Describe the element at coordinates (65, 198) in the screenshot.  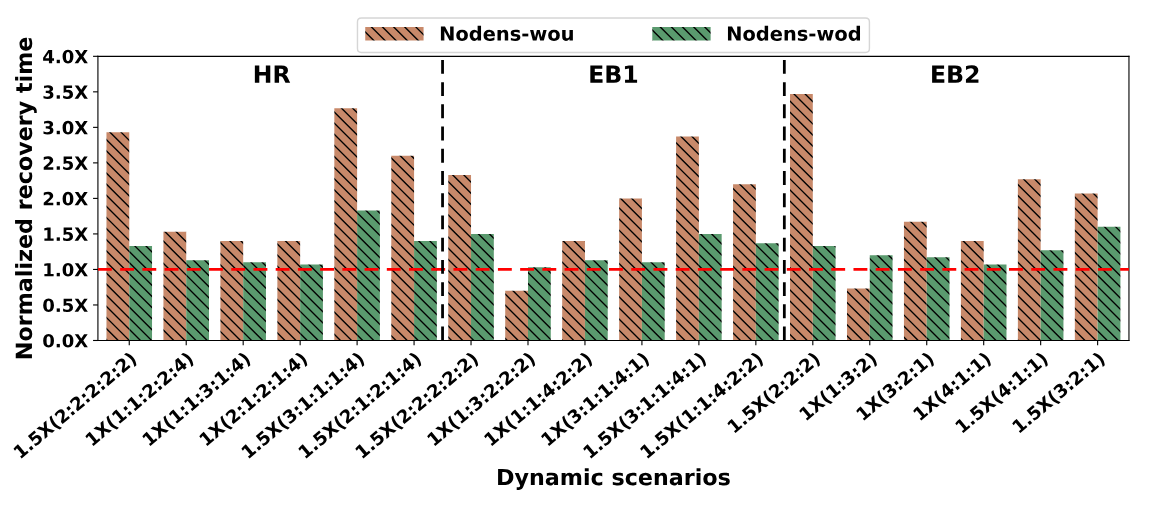
I see `y-tick-label: 2.0X` at that location.